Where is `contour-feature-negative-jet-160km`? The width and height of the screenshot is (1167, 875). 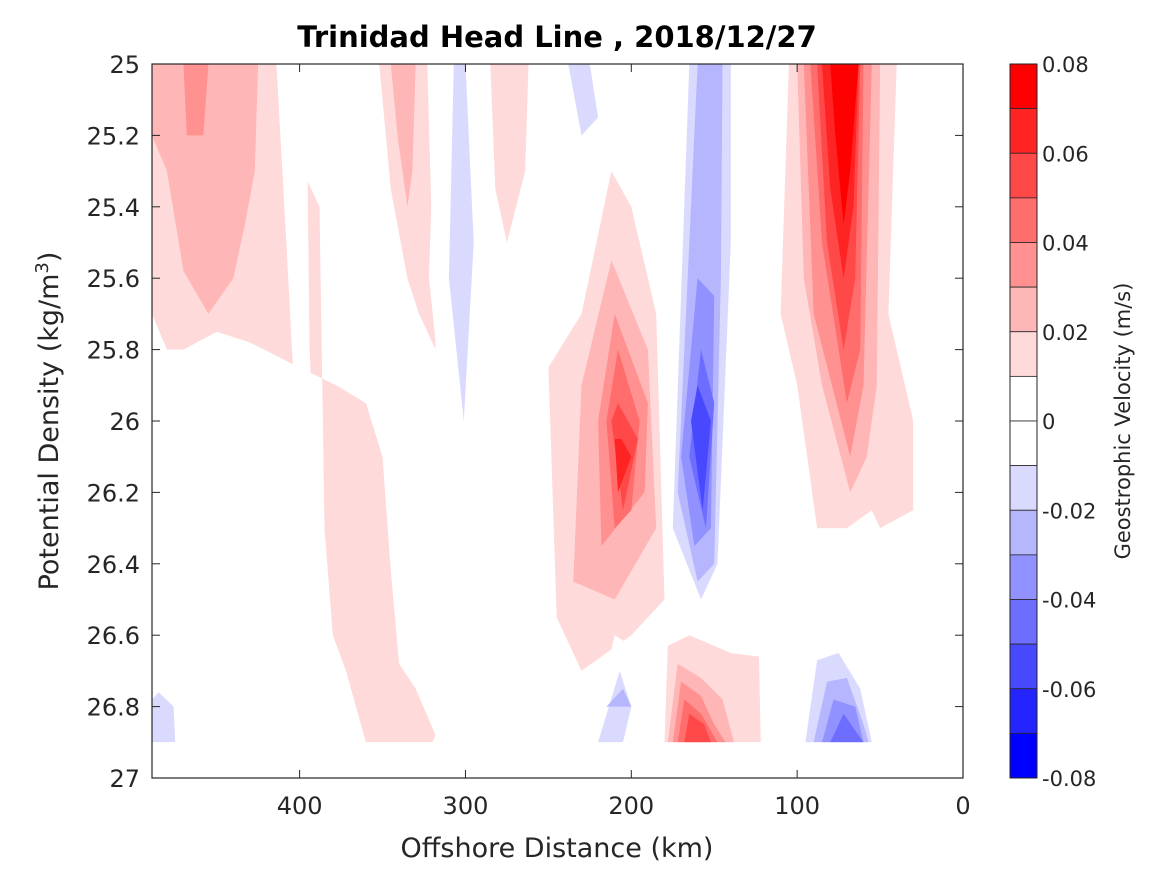
contour-feature-negative-jet-160km is located at coordinates (715, 350).